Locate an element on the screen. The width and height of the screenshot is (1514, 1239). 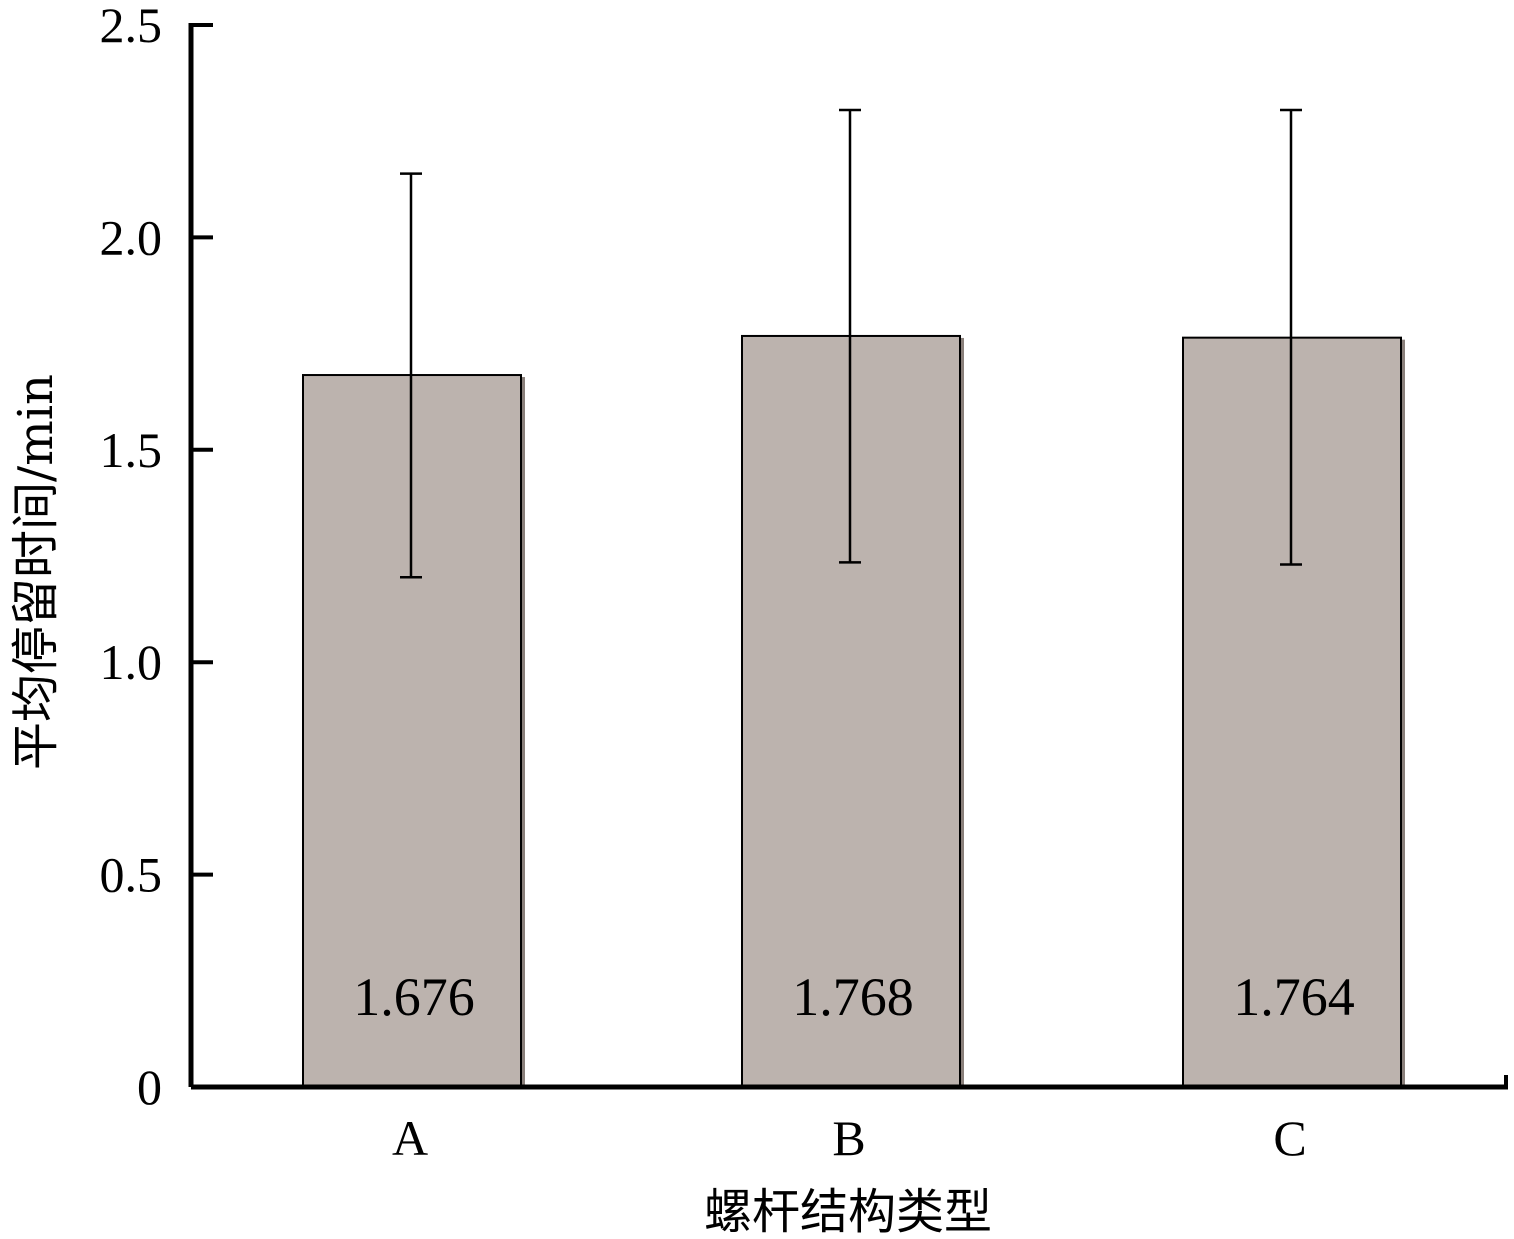
error-bar-A is located at coordinates (411, 375).